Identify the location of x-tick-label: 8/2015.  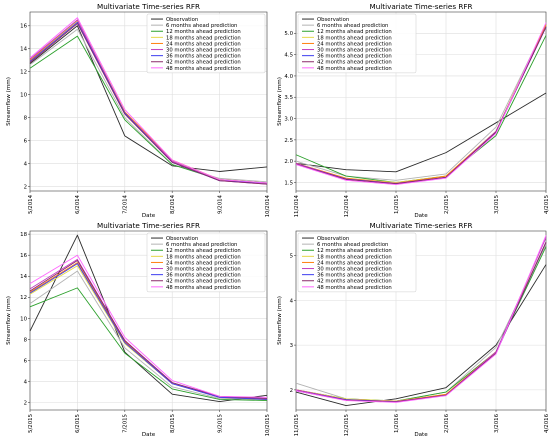
(173, 423).